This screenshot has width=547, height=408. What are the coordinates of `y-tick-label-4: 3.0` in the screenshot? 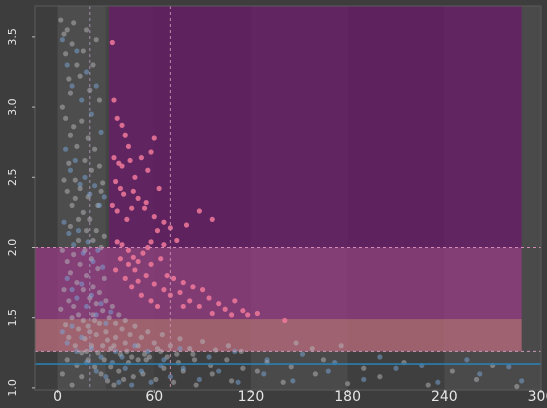 It's located at (12, 107).